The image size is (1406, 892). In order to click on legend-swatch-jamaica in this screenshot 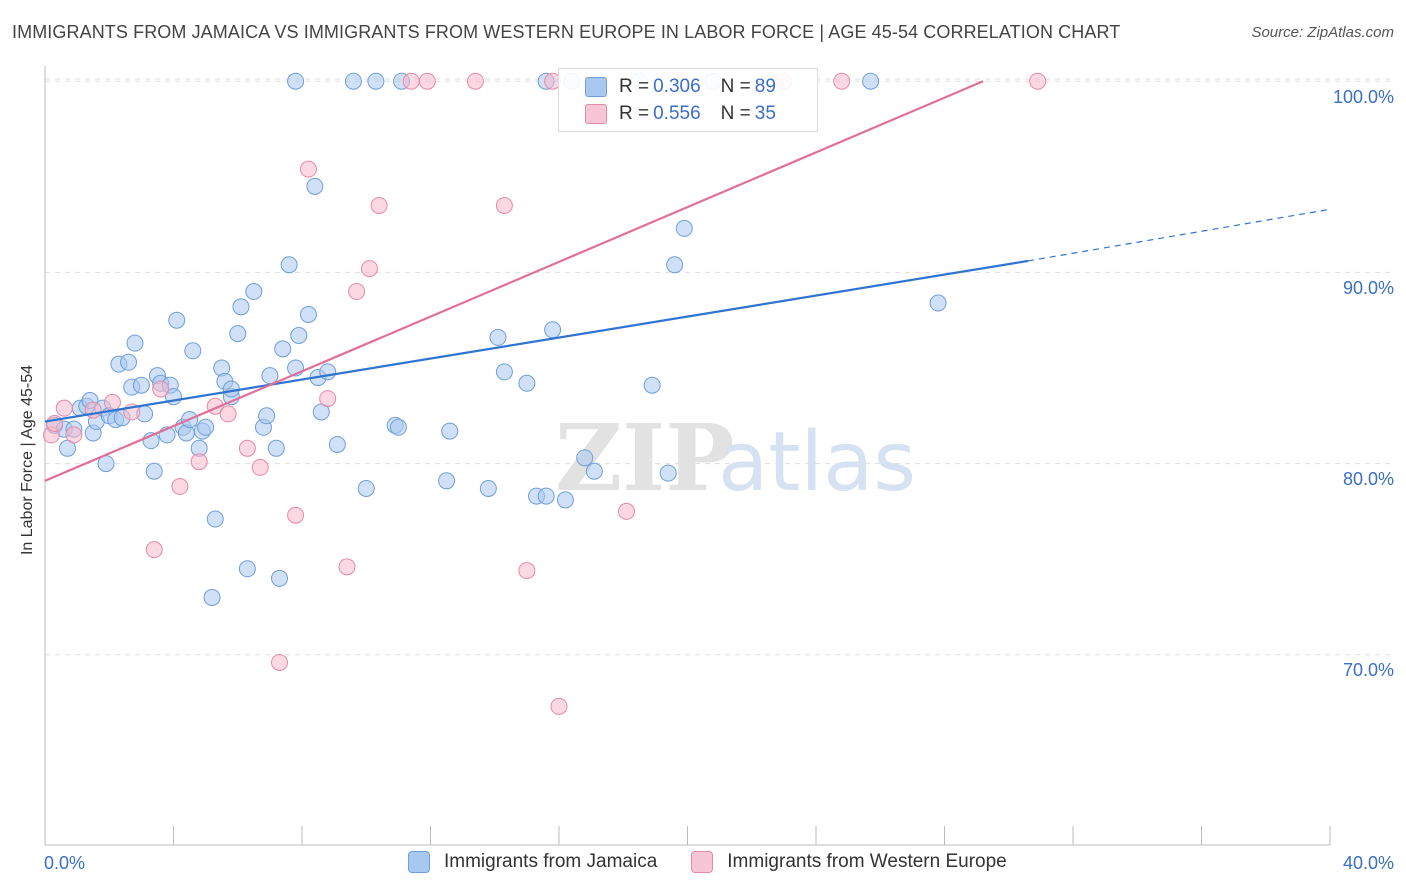, I will do `click(596, 87)`.